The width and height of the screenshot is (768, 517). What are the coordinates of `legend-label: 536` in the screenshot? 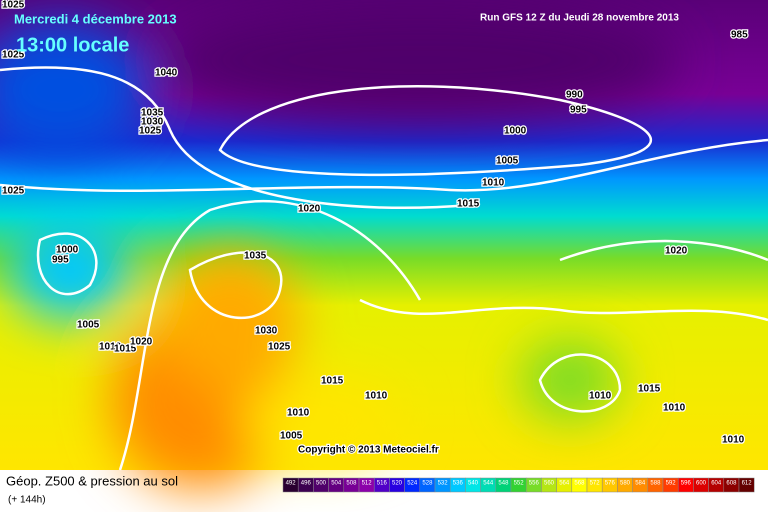 It's located at (458, 484).